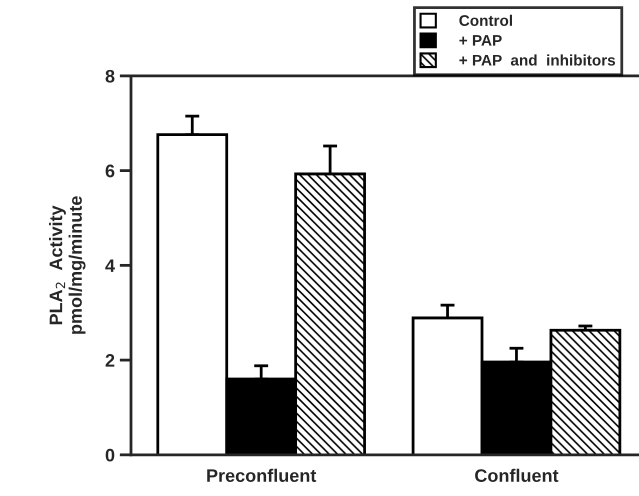  Describe the element at coordinates (480, 40) in the screenshot. I see `legend-label: + PAP` at that location.